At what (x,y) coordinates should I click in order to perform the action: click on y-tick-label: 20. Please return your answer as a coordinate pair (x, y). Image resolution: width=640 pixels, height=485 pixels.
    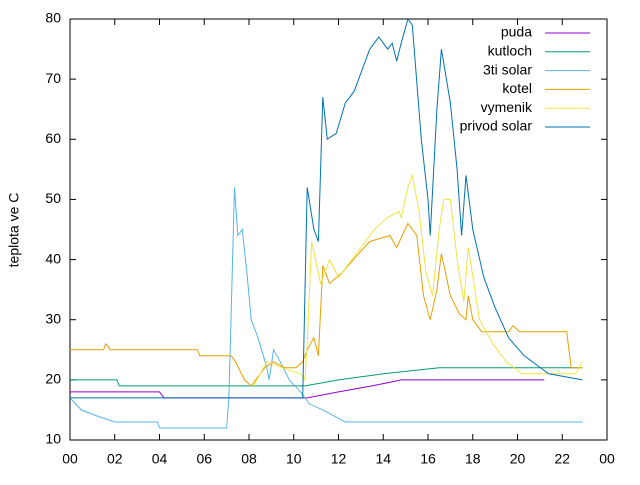
    Looking at the image, I should click on (53, 379).